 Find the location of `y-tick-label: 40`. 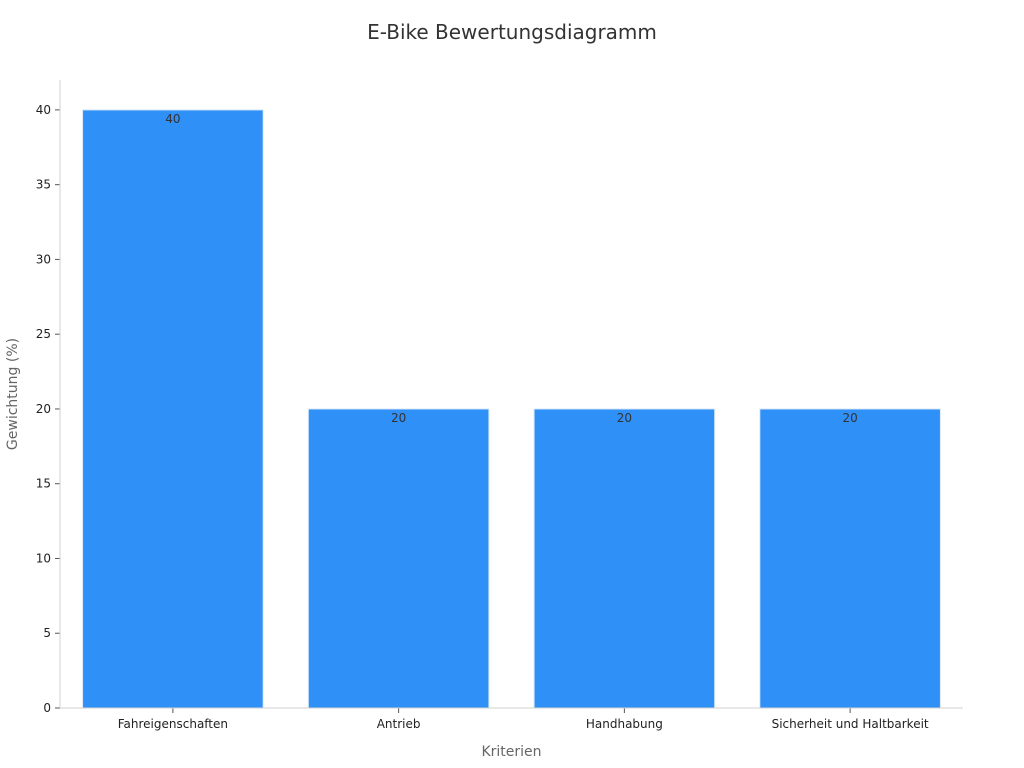

y-tick-label: 40 is located at coordinates (43, 110).